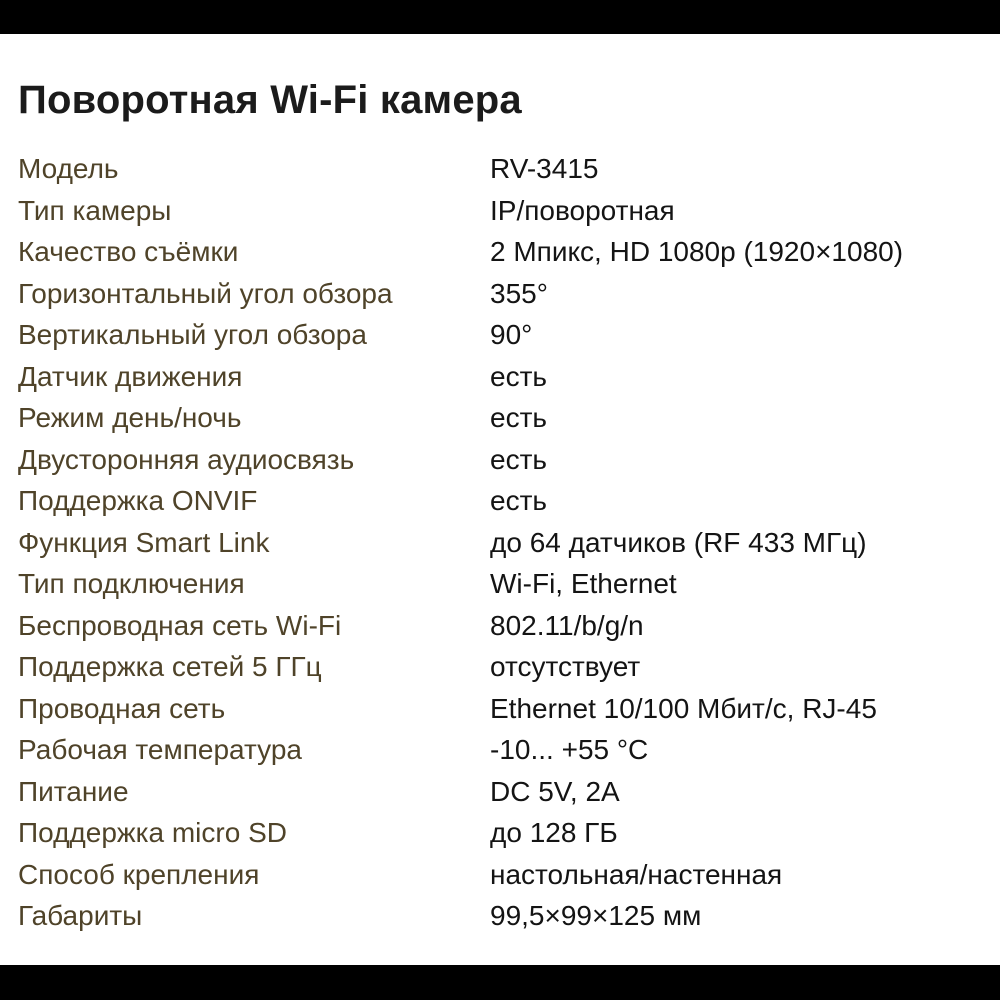  I want to click on spec-value: до 64 датчиков (RF 433 МГц), so click(678, 542).